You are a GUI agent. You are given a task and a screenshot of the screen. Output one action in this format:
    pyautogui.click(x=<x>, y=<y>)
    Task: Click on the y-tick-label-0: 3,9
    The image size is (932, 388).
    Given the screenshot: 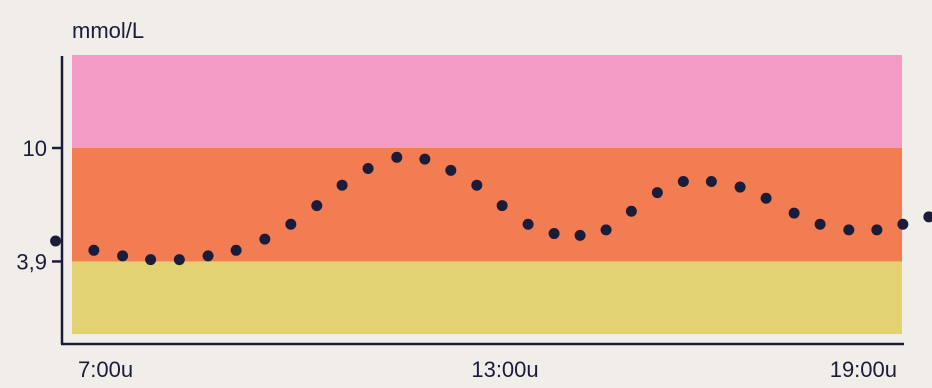 What is the action you would take?
    pyautogui.click(x=31, y=261)
    